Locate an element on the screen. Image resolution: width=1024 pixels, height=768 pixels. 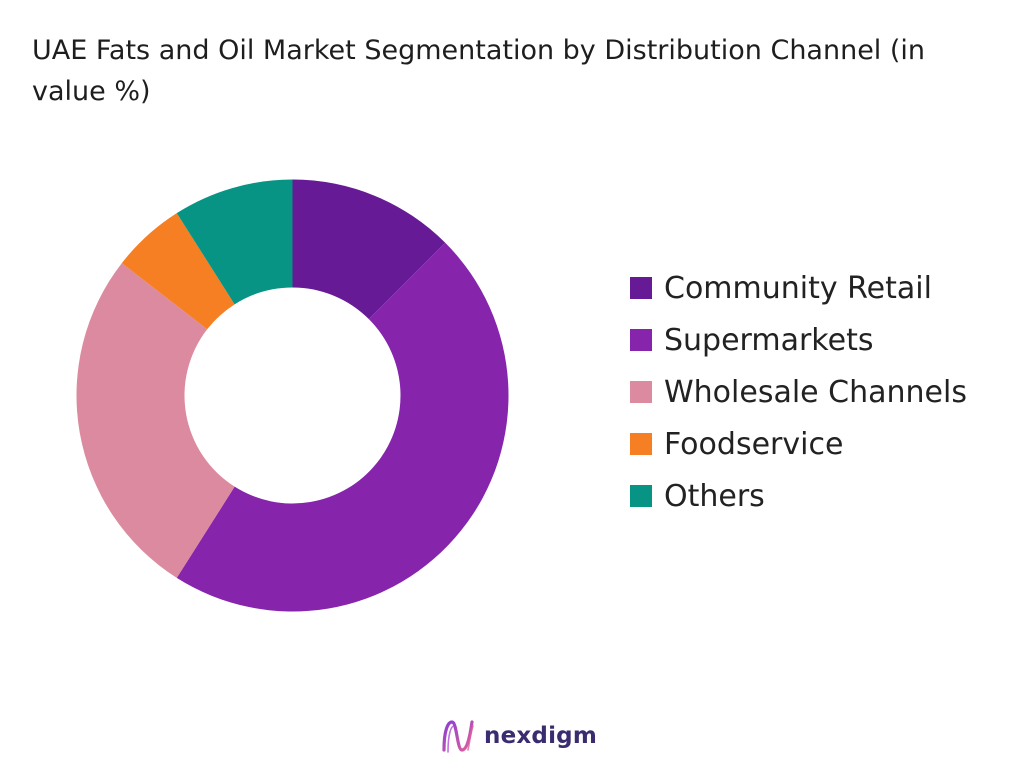
legend-swatch-wholesale-channels is located at coordinates (641, 392).